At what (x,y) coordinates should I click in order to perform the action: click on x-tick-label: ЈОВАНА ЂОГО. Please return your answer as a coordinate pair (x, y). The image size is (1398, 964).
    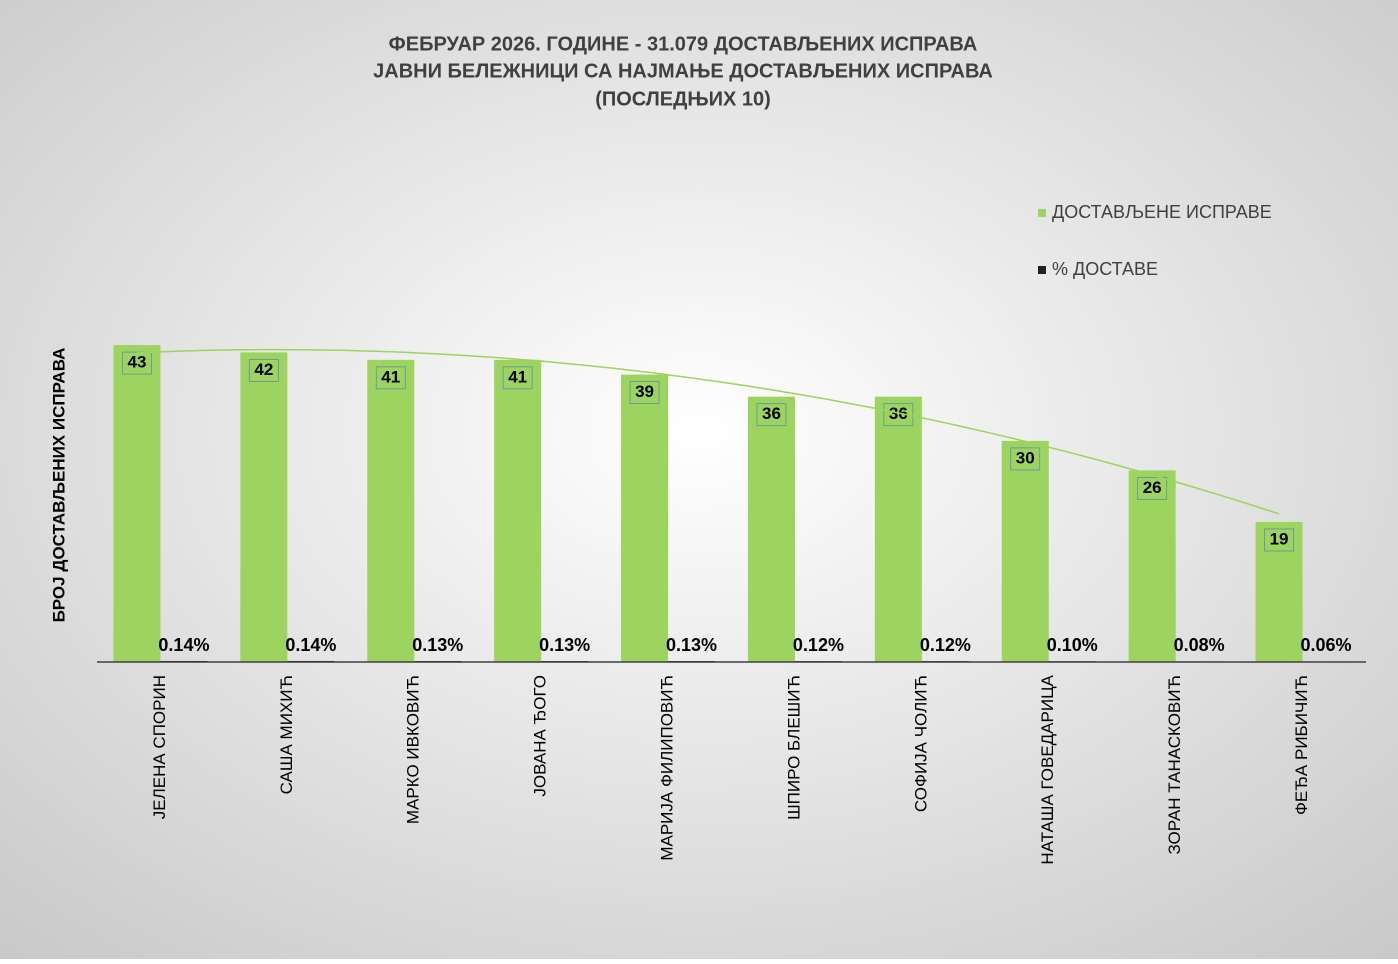
    Looking at the image, I should click on (540, 736).